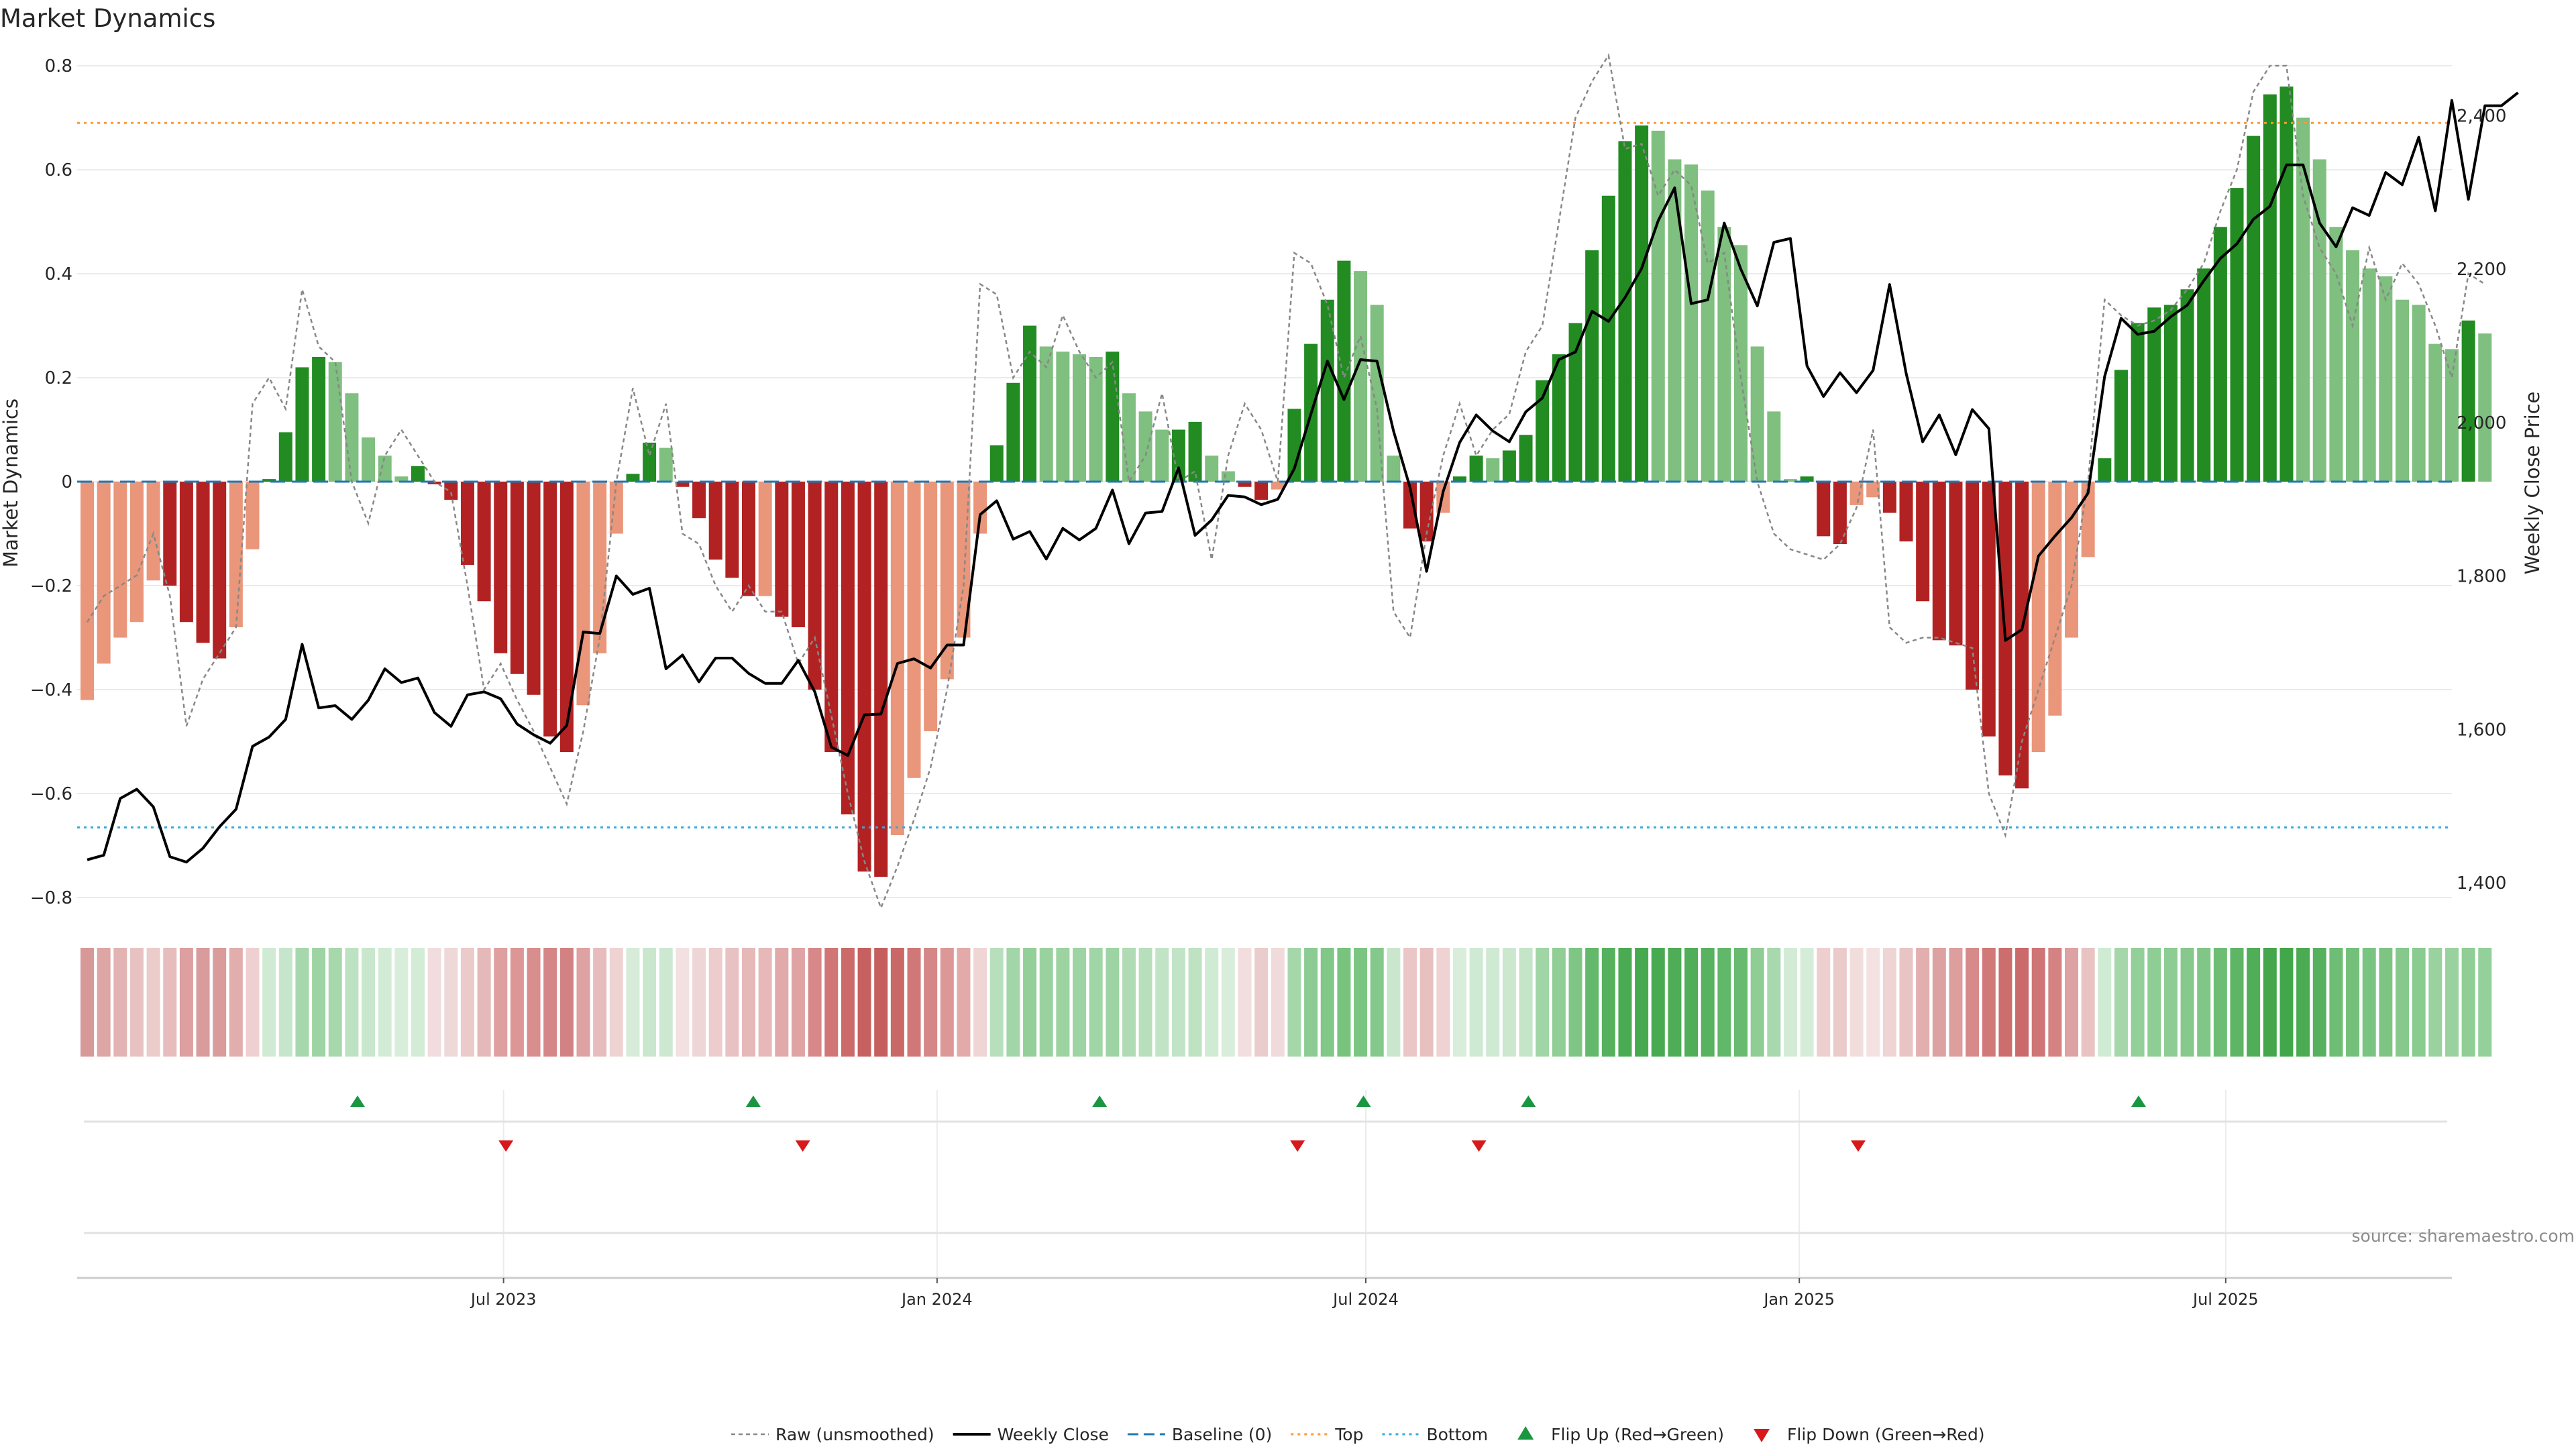  I want to click on legend-label-close: Weekly Close, so click(1053, 1434).